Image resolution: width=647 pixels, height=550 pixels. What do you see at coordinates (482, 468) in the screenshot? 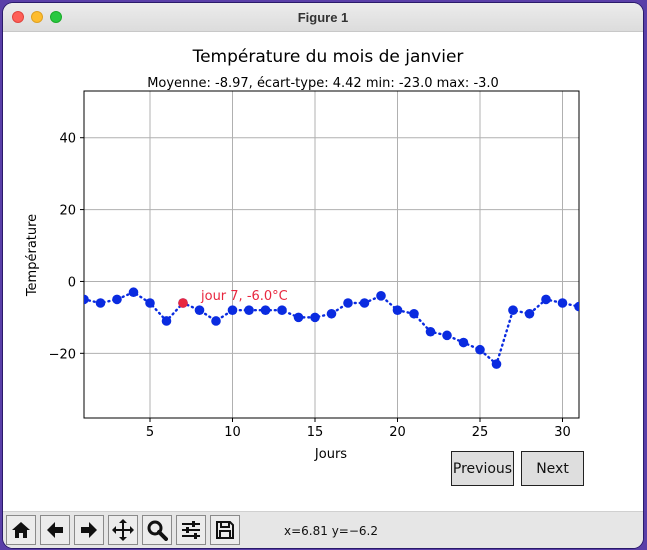
I see `previous-button: Previous` at bounding box center [482, 468].